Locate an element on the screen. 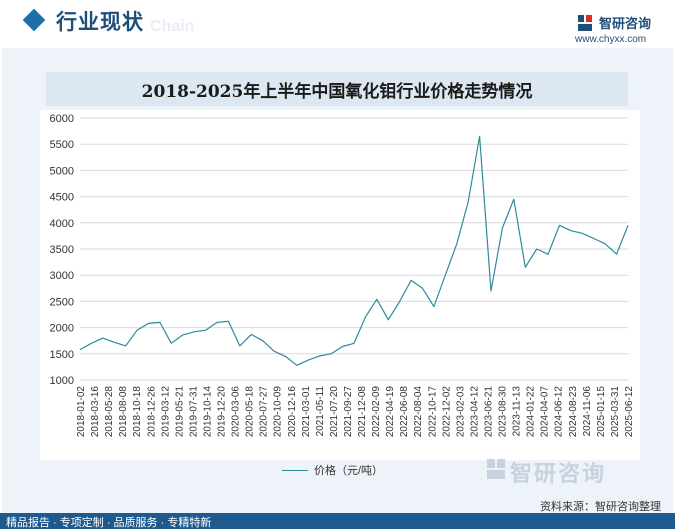  legend-label: 价格（元/吨） is located at coordinates (349, 471).